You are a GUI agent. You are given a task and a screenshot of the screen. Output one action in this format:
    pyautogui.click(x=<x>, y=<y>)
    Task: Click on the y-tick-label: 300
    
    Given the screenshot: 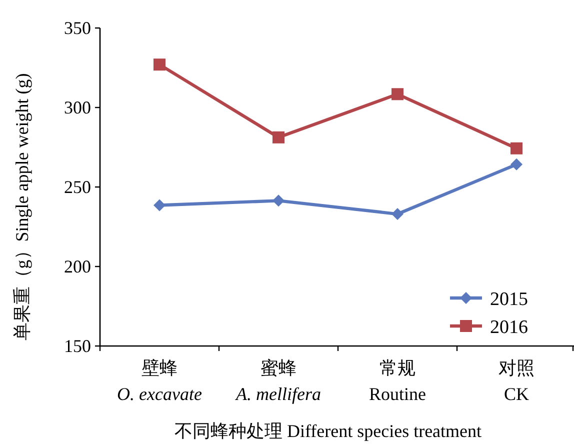 What is the action you would take?
    pyautogui.click(x=77, y=108)
    